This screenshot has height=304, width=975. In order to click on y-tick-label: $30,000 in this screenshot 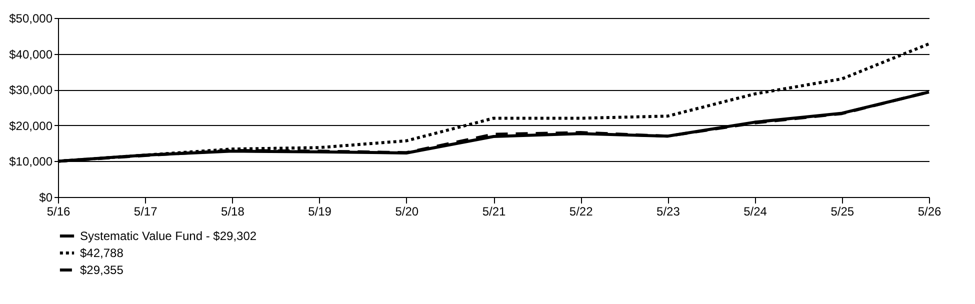, I will do `click(31, 90)`.